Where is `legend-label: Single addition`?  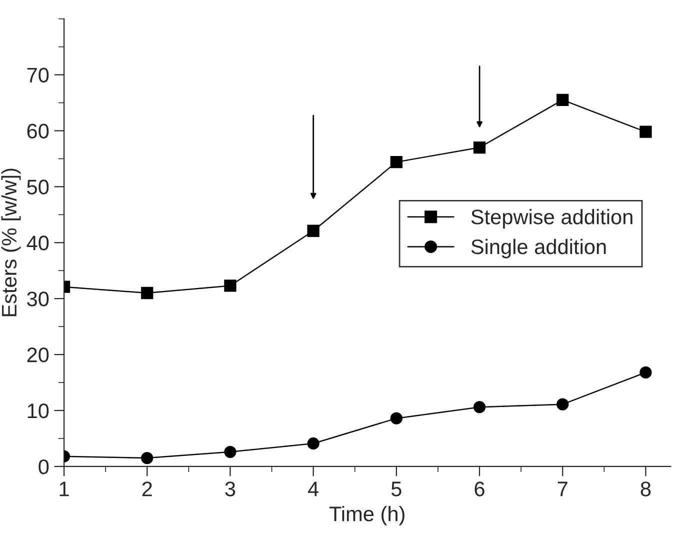
legend-label: Single addition is located at coordinates (538, 248).